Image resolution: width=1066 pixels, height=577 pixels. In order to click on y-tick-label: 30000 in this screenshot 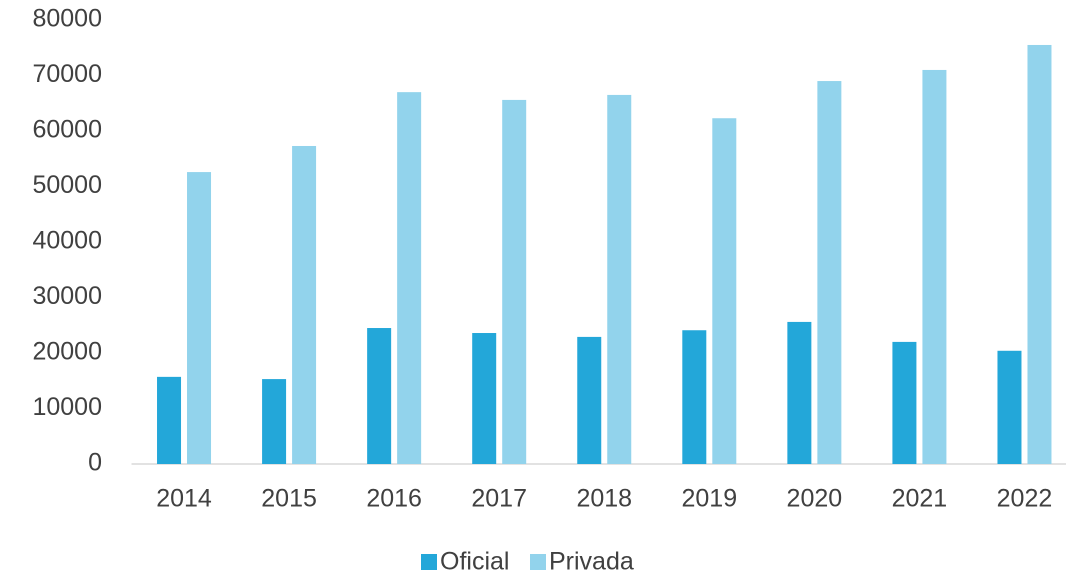, I will do `click(67, 296)`.